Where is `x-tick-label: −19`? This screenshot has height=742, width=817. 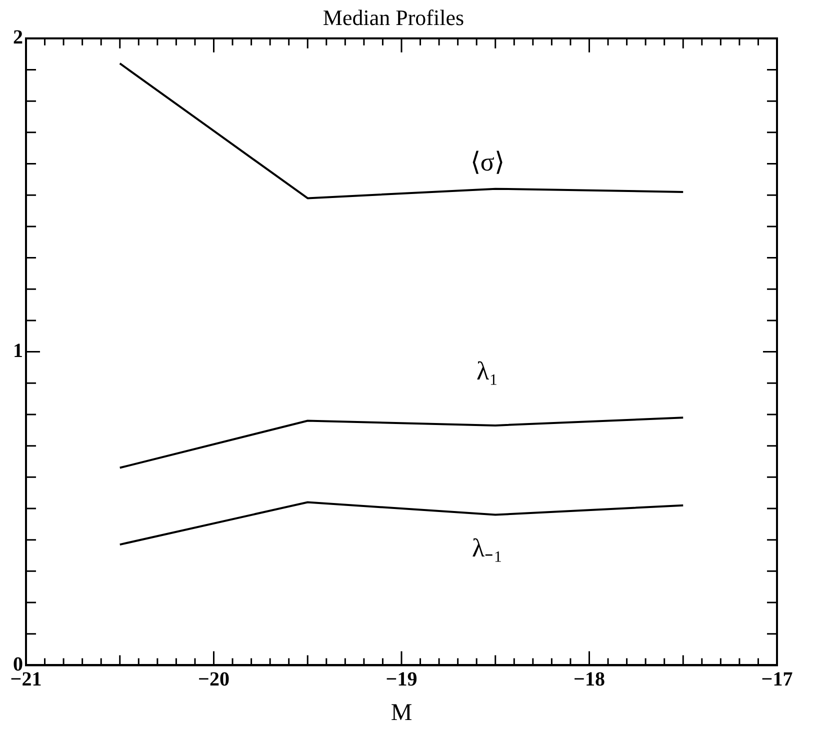
x-tick-label: −19 is located at coordinates (402, 679).